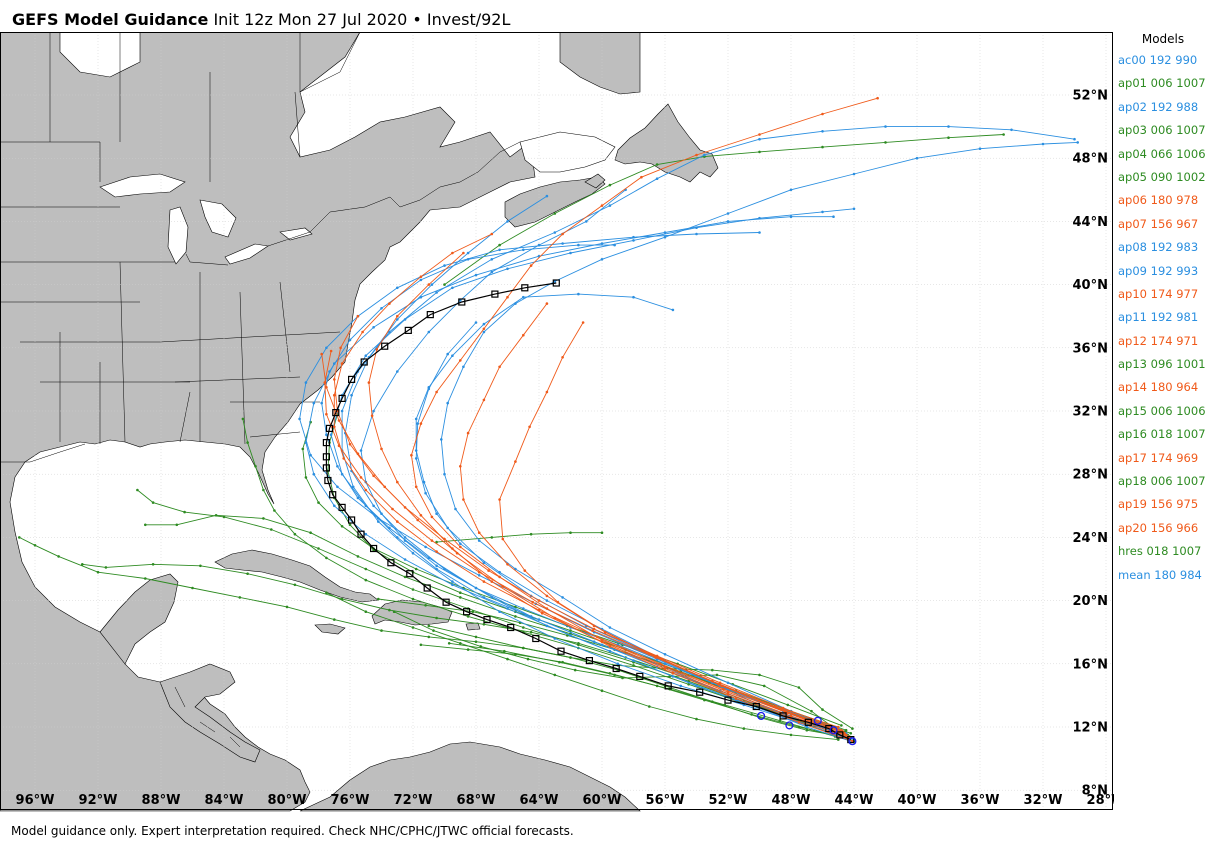  What do you see at coordinates (260, 203) in the screenshot?
I see `border-canada-us` at bounding box center [260, 203].